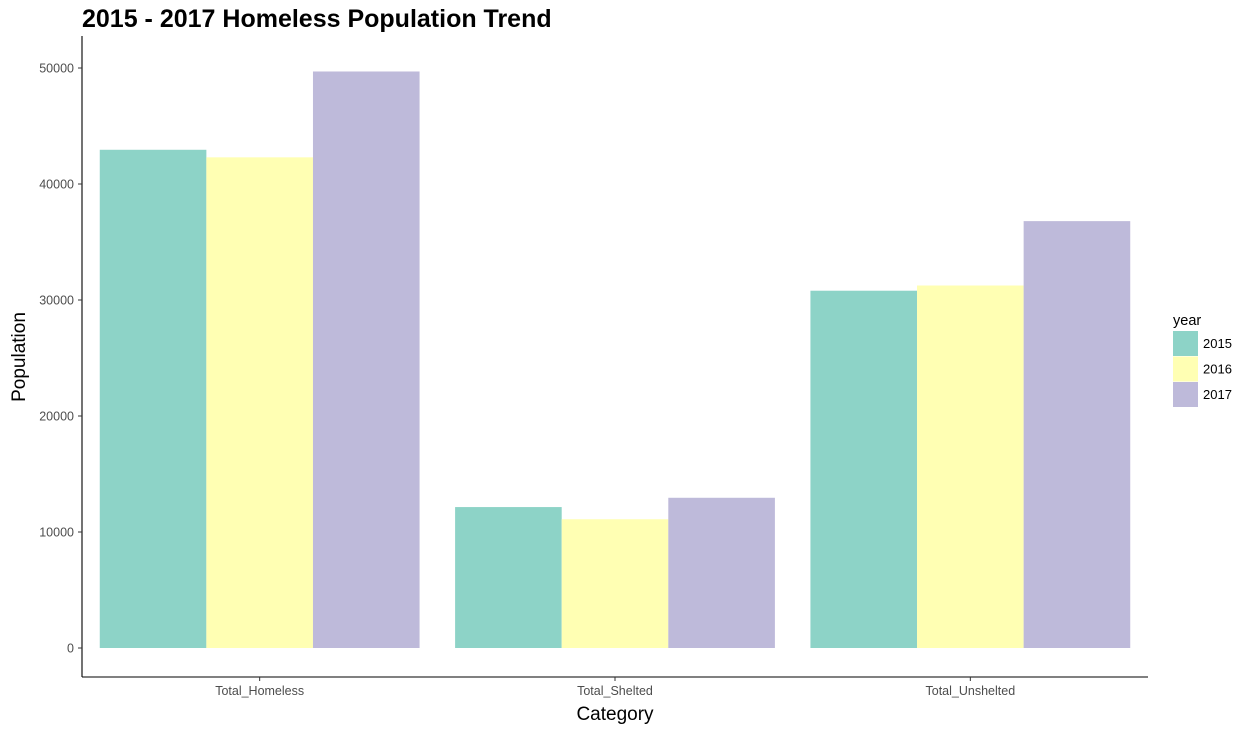 The height and width of the screenshot is (731, 1250). What do you see at coordinates (56, 185) in the screenshot?
I see `y-tick-label: 40000` at bounding box center [56, 185].